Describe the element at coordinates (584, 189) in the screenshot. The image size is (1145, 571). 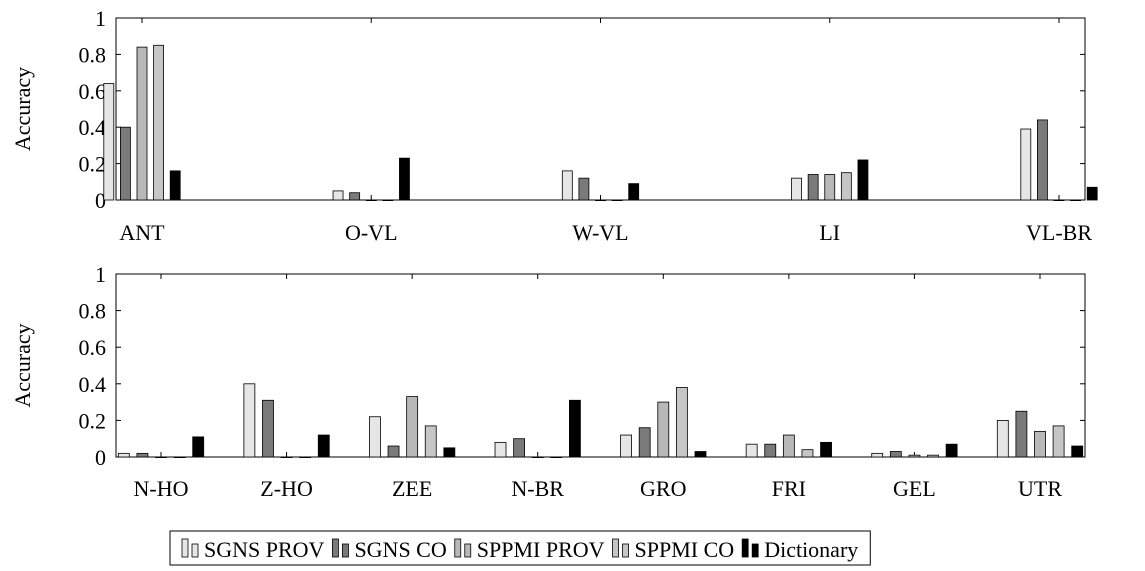
I see `bar-sgns-co-w-vl` at that location.